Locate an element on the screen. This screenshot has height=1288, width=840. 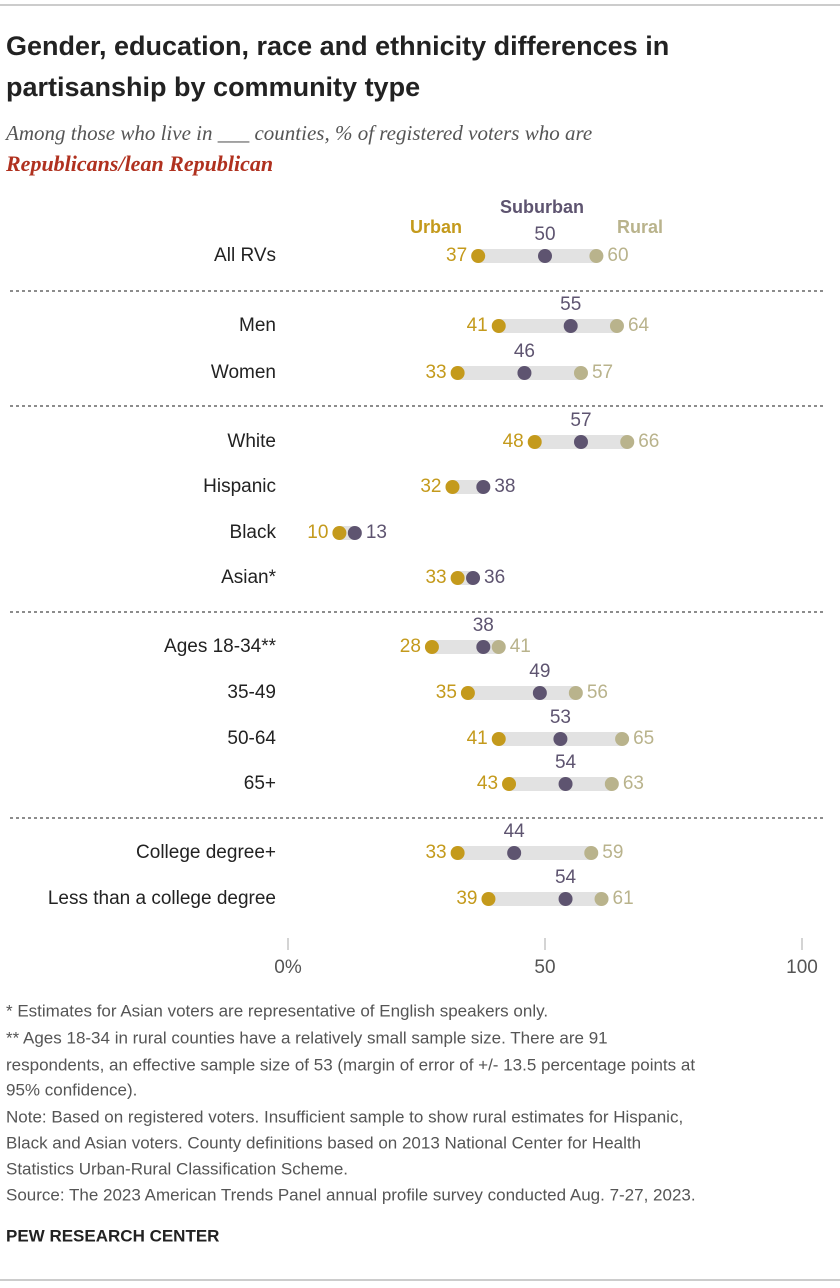
value-label: 44 is located at coordinates (515, 831).